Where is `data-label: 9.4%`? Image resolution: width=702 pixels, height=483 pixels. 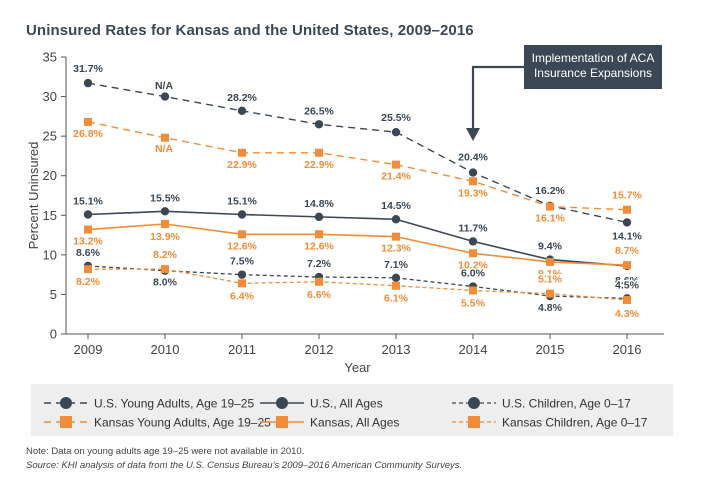 data-label: 9.4% is located at coordinates (550, 247).